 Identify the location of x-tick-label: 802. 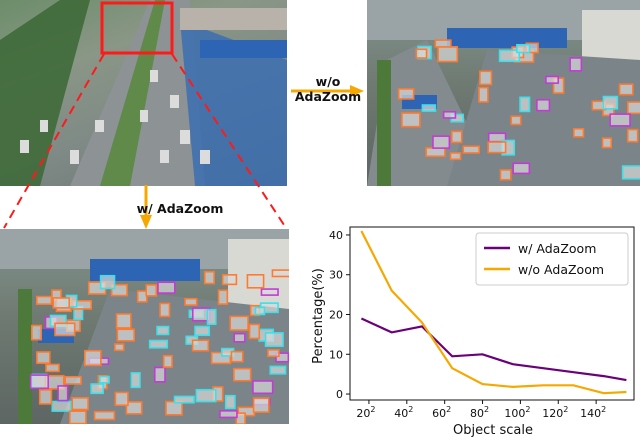
(479, 412).